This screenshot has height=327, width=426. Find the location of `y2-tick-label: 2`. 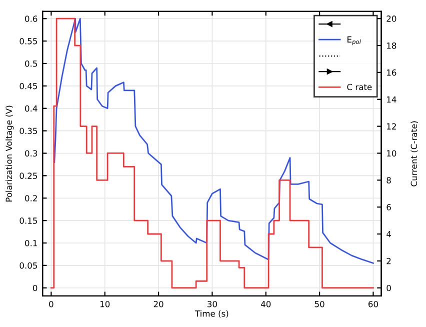

y2-tick-label: 2 is located at coordinates (388, 261).